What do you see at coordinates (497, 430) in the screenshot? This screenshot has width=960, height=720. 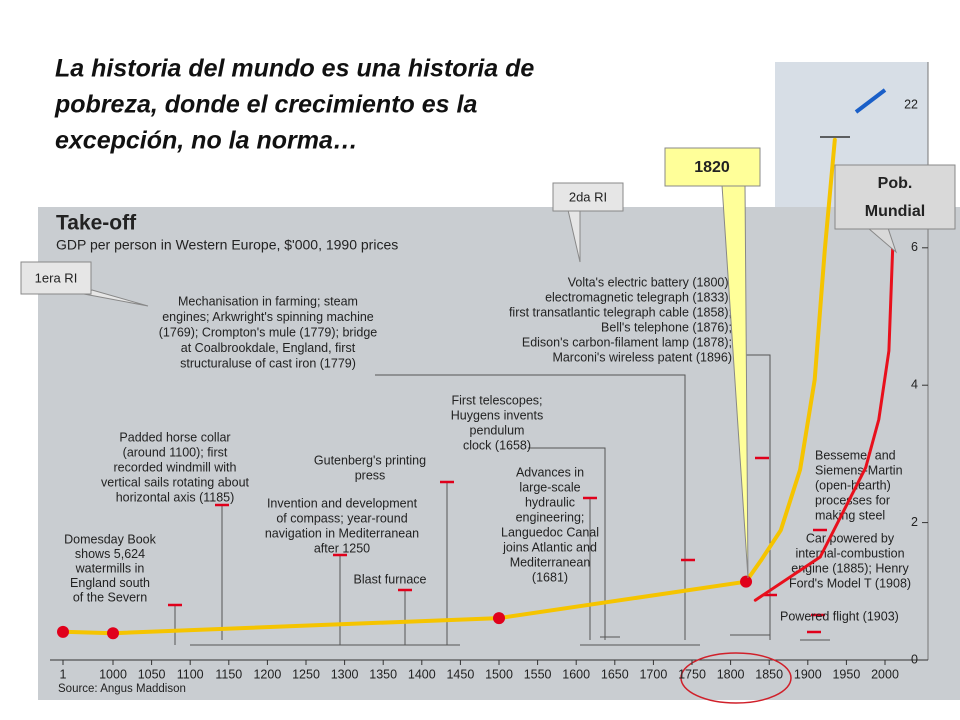 I see `annotation: pendulum` at bounding box center [497, 430].